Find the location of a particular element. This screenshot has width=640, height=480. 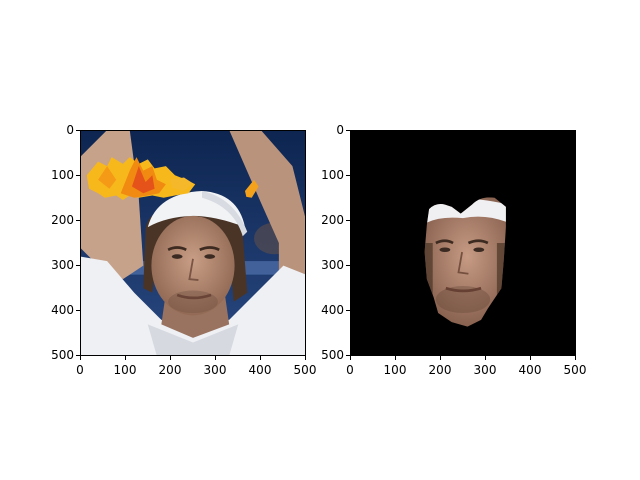

leaf-overlay is located at coordinates (172, 179).